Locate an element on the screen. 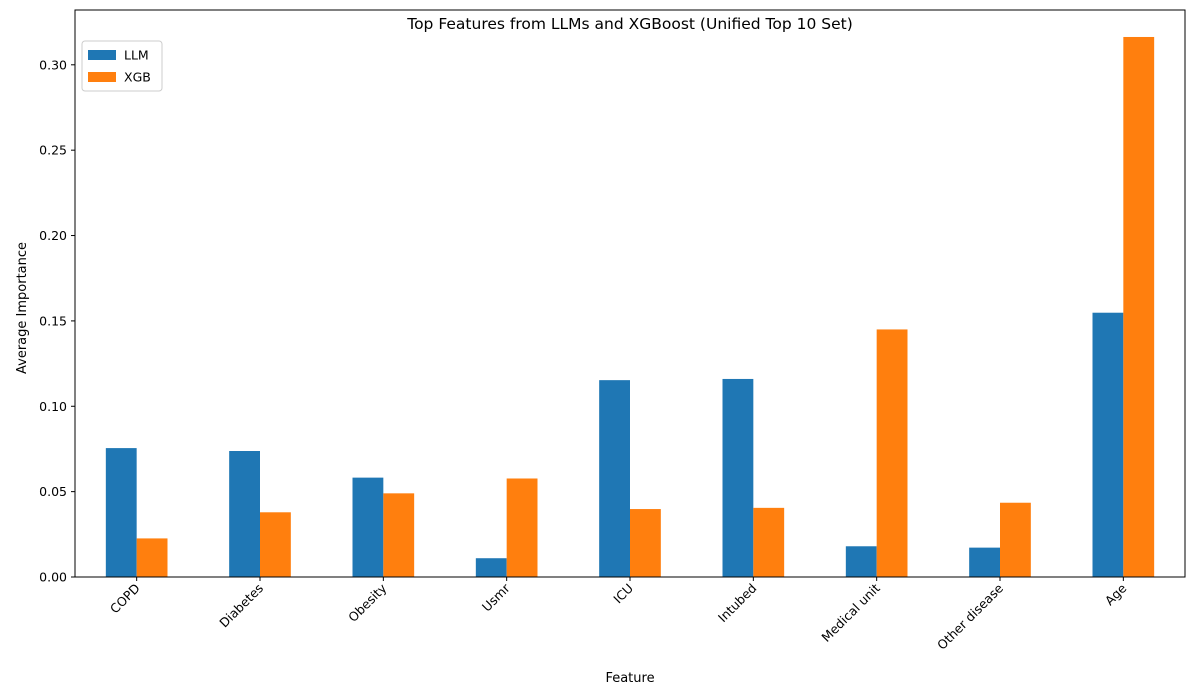  bar-xgb-intubed is located at coordinates (769, 542).